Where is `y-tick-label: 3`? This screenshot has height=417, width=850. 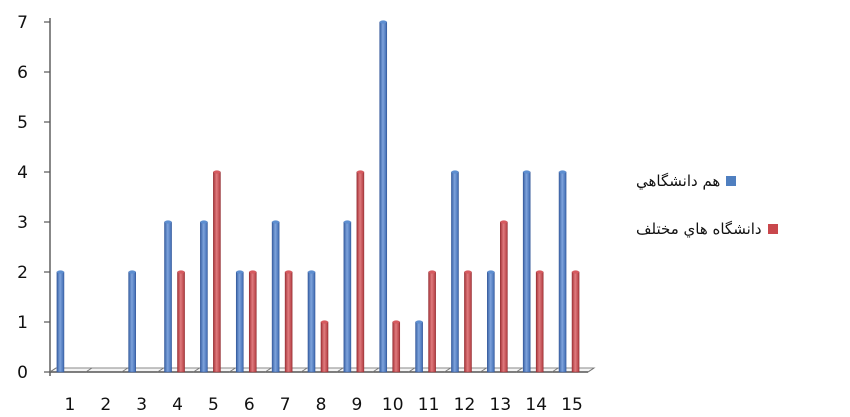 y-tick-label: 3 is located at coordinates (22, 223).